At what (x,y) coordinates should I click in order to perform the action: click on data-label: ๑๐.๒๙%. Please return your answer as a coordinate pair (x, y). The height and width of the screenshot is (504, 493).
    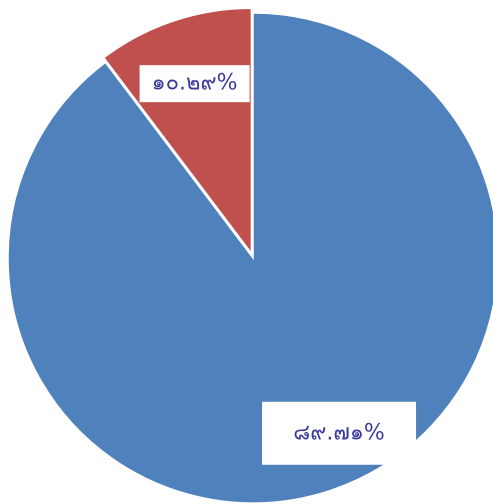
    Looking at the image, I should click on (195, 83).